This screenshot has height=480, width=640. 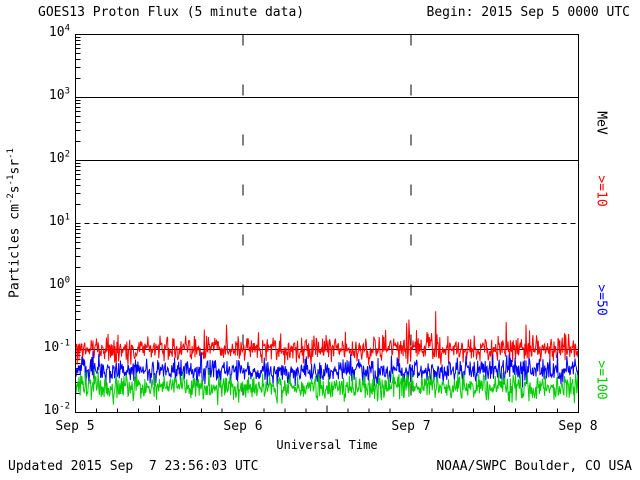 I want to click on y-tick-label-1e3: 10³, so click(x=59, y=94).